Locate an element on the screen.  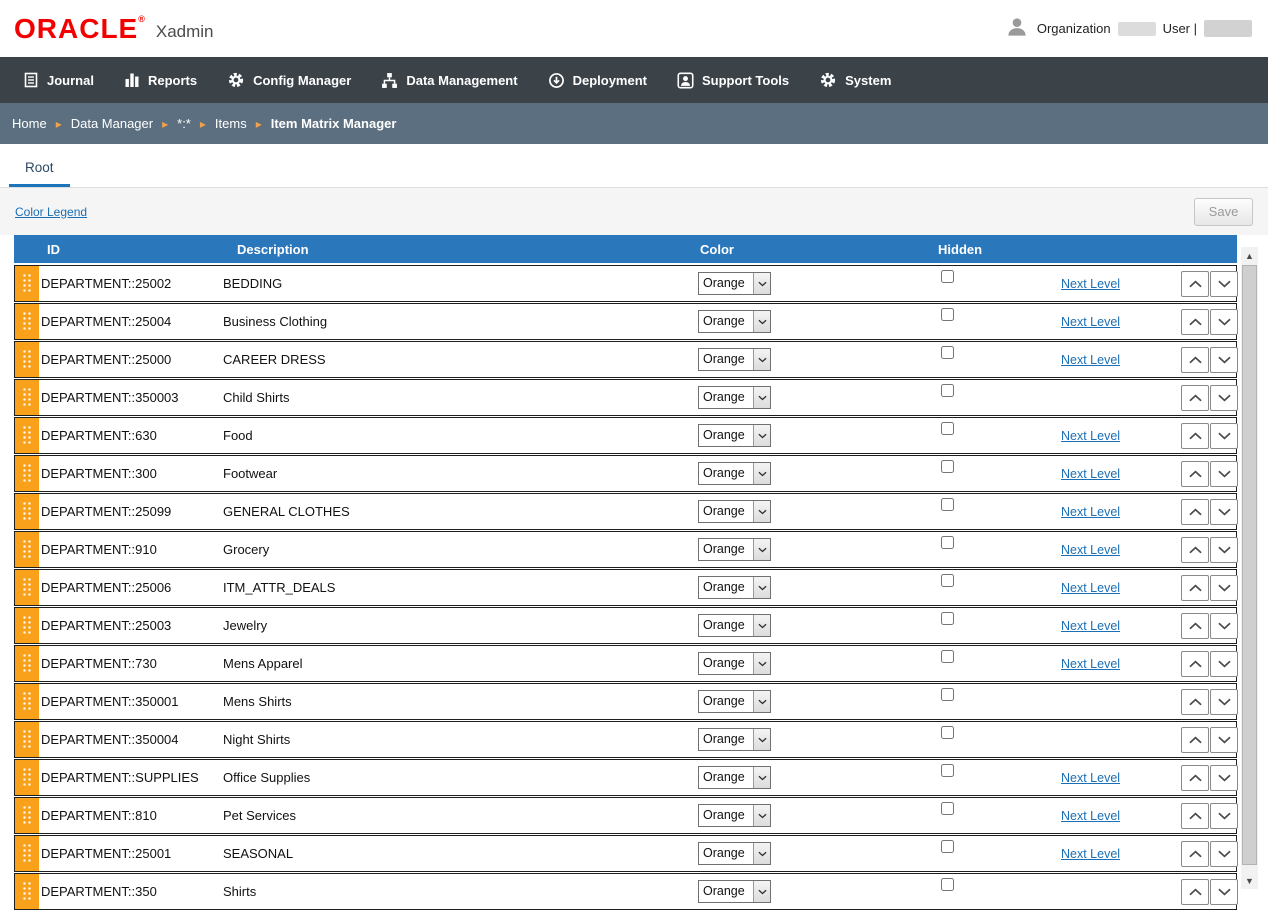
scroll-thumb is located at coordinates (1249, 565).